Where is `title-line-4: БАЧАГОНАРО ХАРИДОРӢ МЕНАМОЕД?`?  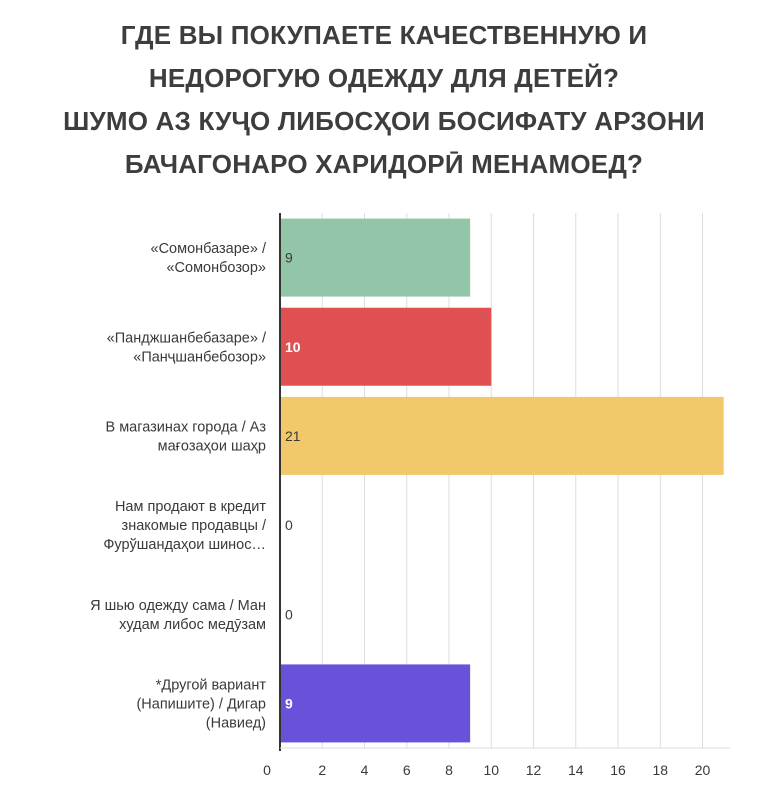 title-line-4: БАЧАГОНАРО ХАРИДОРӢ МЕНАМОЕД? is located at coordinates (384, 164).